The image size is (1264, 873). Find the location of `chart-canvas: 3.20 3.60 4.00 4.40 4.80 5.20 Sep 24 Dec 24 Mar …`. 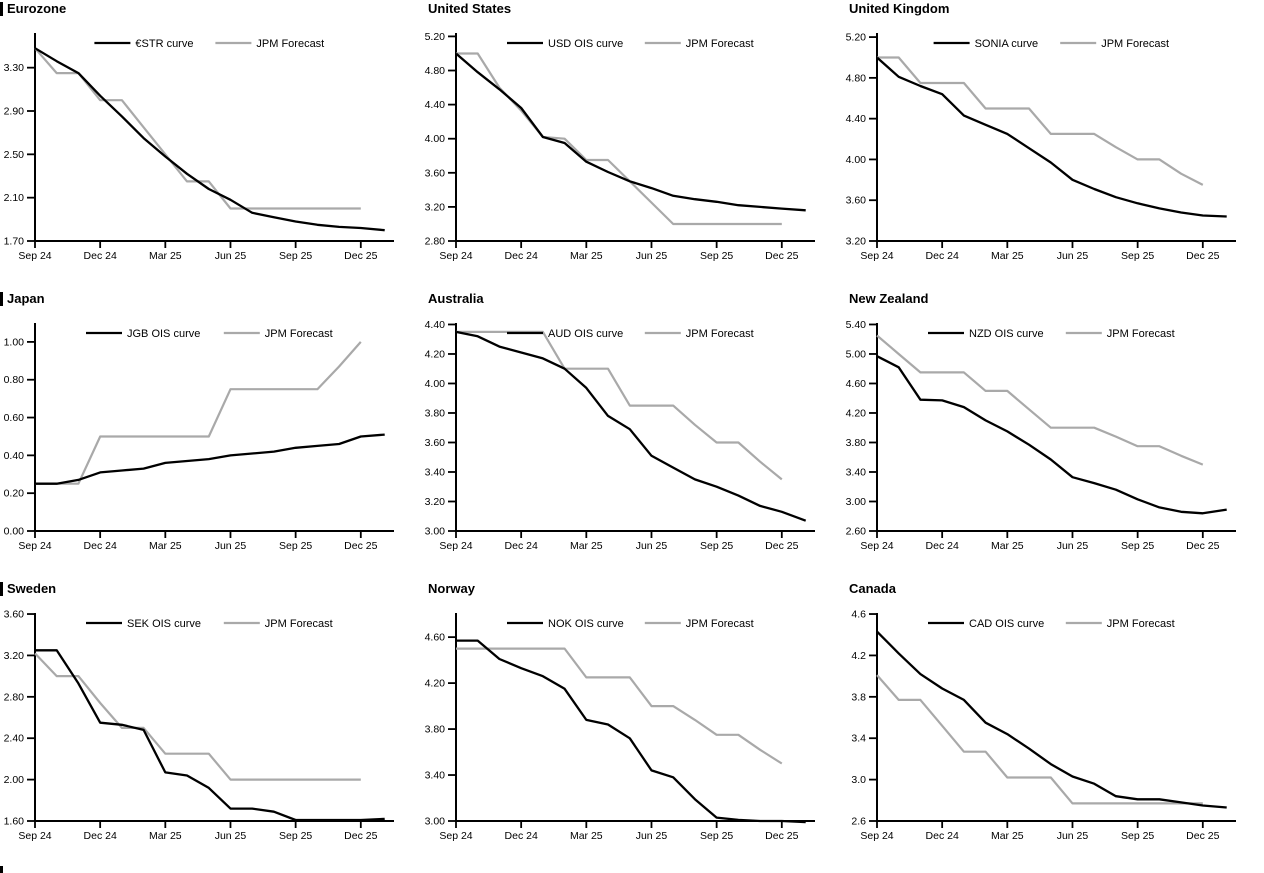

chart-canvas: 3.20 3.60 4.00 4.40 4.80 5.20 Sep 24 Dec 24 Mar … is located at coordinates (1041, 147).